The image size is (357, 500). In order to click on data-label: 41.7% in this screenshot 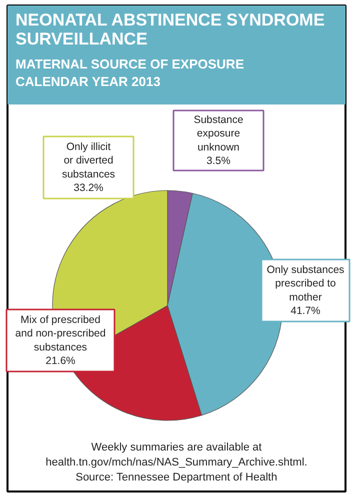, I will do `click(305, 311)`.